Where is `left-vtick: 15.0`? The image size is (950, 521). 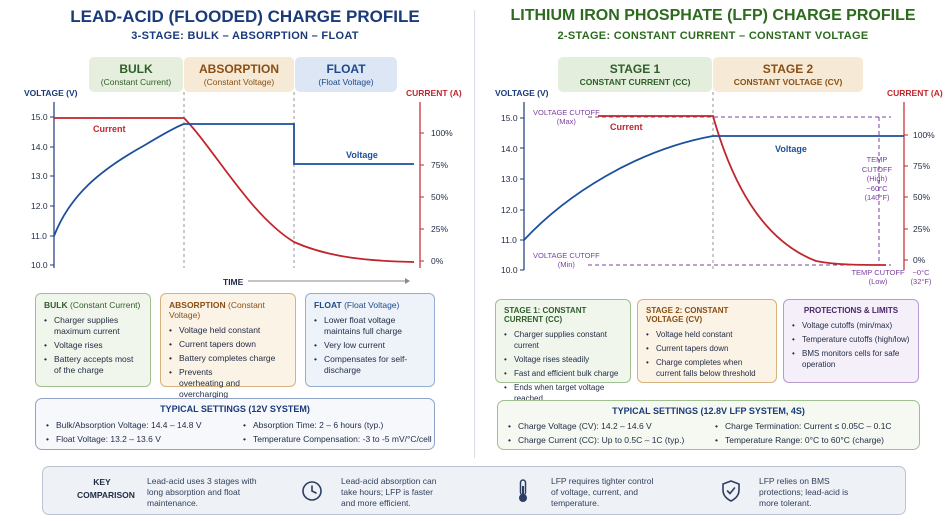
left-vtick: 15.0 is located at coordinates (39, 117).